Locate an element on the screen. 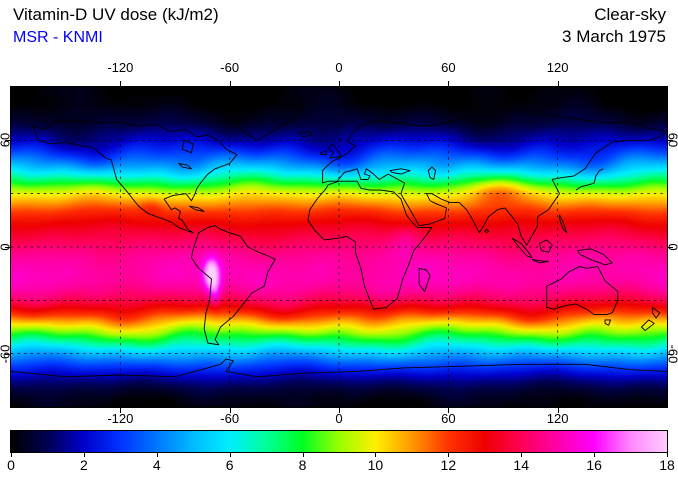 This screenshot has width=678, height=480. colorbar-tick-label: 0 is located at coordinates (11, 465).